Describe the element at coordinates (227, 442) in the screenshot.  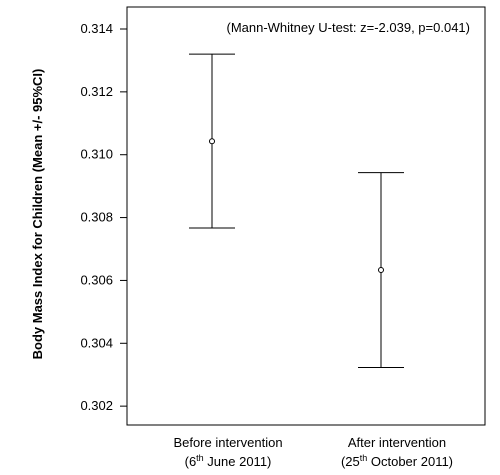
I see `x-category-label: Before intervention` at that location.